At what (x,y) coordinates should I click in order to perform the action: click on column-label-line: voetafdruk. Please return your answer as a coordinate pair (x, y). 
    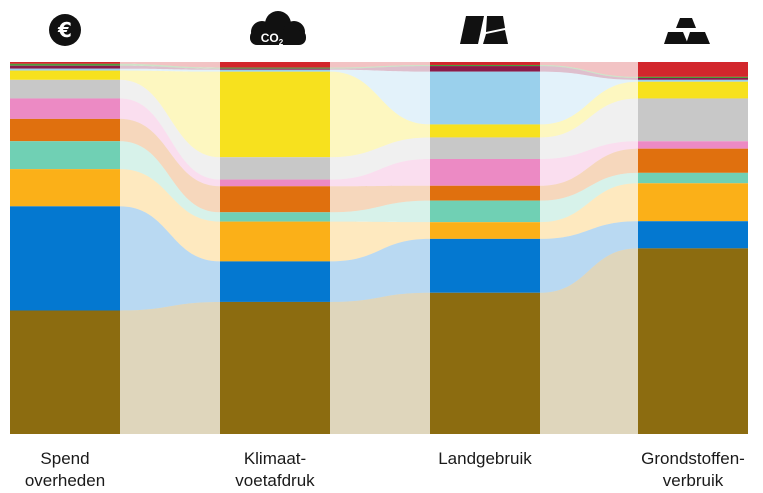
    Looking at the image, I should click on (275, 480).